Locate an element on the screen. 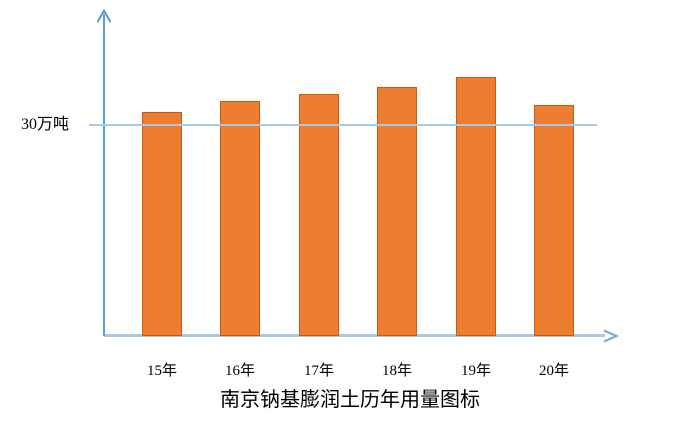  y-axis-arrow-icon is located at coordinates (104, 16).